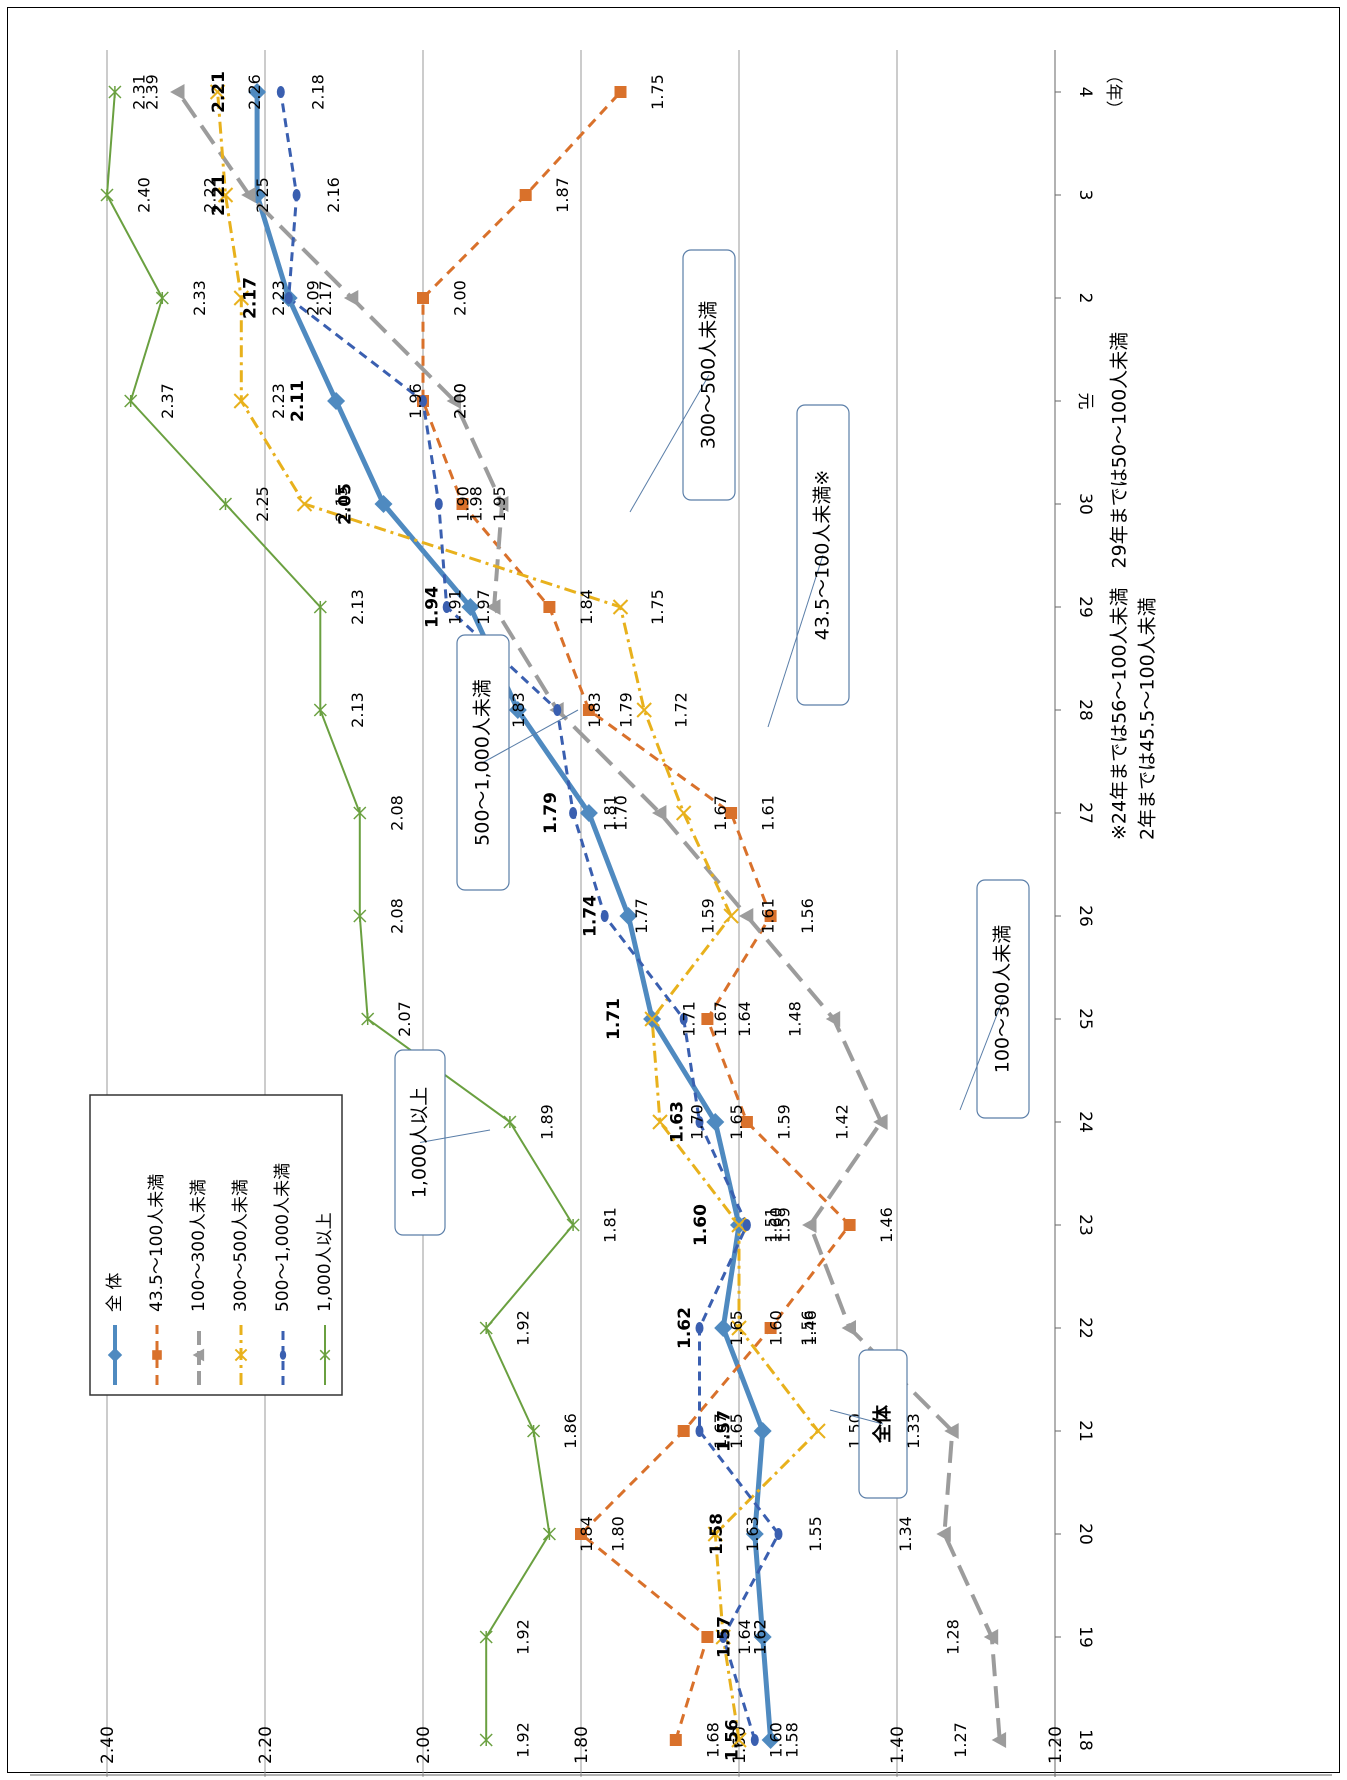 This screenshot has height=1780, width=1347. Describe the element at coordinates (776, 1328) in the screenshot. I see `data-label-3-4: 1.60` at that location.